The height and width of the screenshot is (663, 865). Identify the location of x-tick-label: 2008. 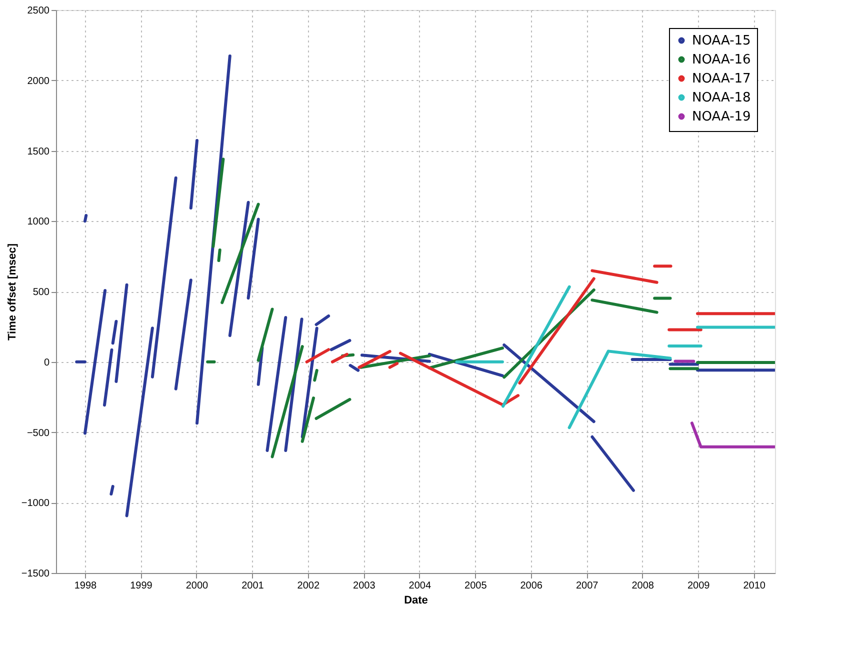
(643, 586).